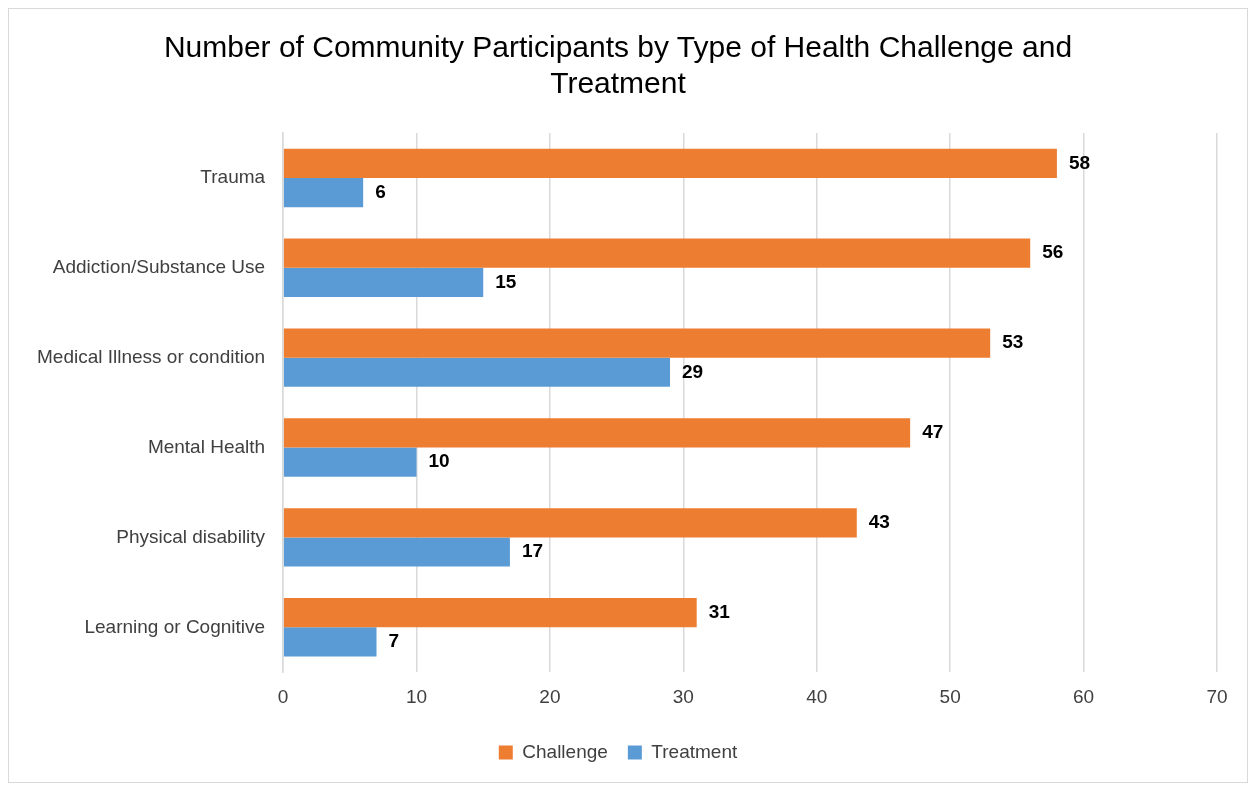  What do you see at coordinates (879, 522) in the screenshot?
I see `data-label: 43` at bounding box center [879, 522].